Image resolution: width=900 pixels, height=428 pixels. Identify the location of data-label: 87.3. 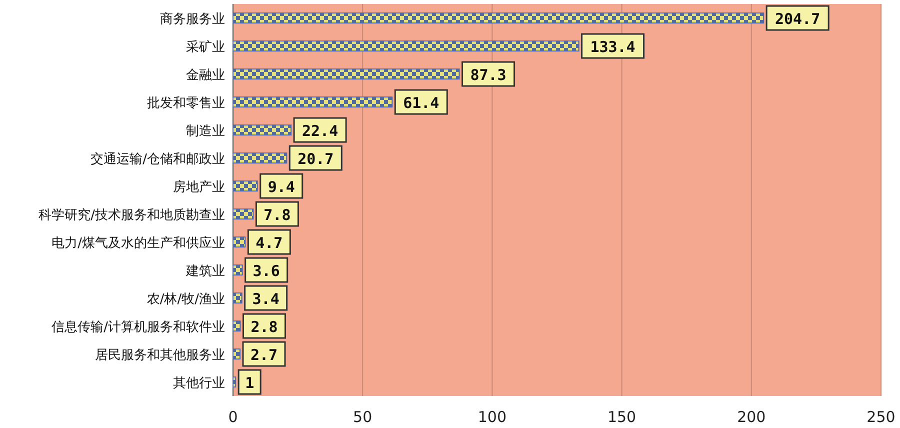
(488, 75).